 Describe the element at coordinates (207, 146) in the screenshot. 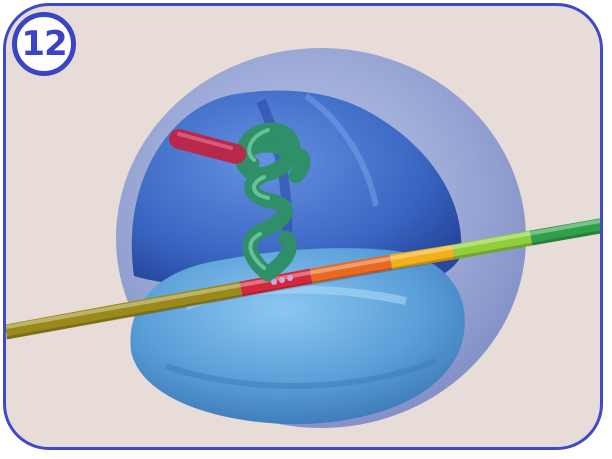

I see `amino-acid-chain-icon` at that location.